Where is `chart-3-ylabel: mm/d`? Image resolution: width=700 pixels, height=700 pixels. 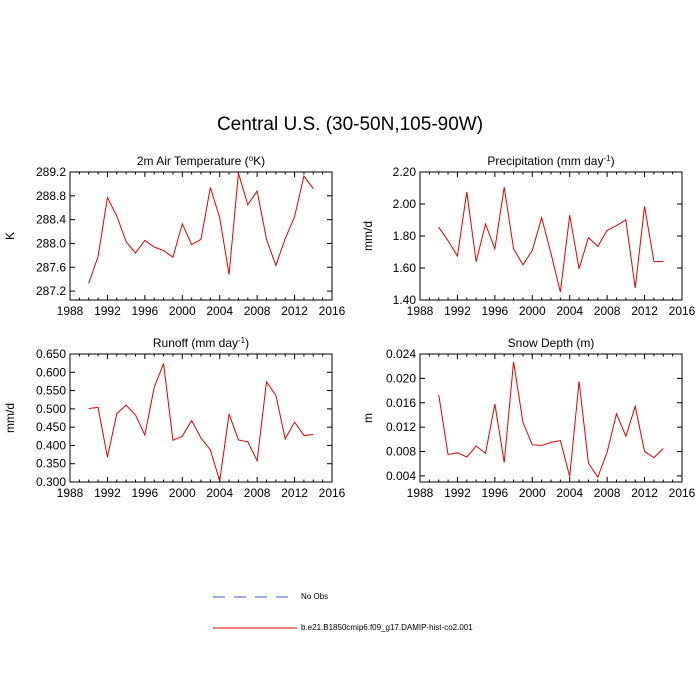 chart-3-ylabel: mm/d is located at coordinates (10, 418).